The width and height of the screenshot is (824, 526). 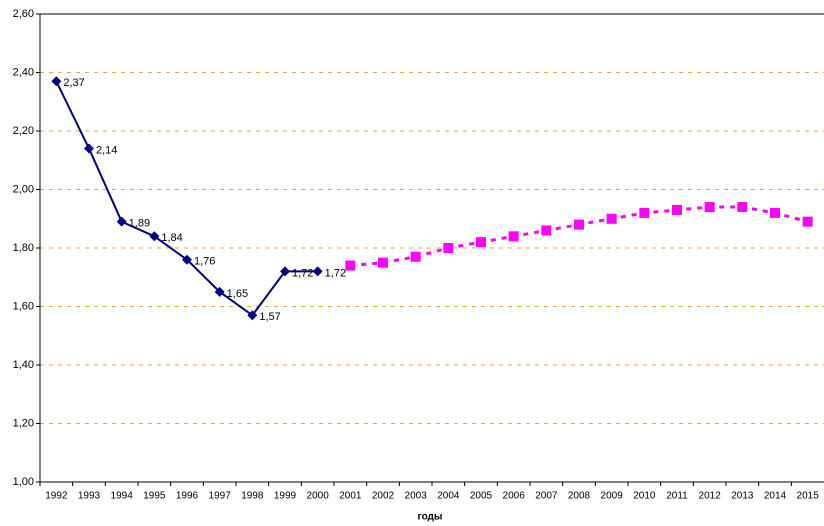 What do you see at coordinates (23, 482) in the screenshot?
I see `y-tick-label: 1,00` at bounding box center [23, 482].